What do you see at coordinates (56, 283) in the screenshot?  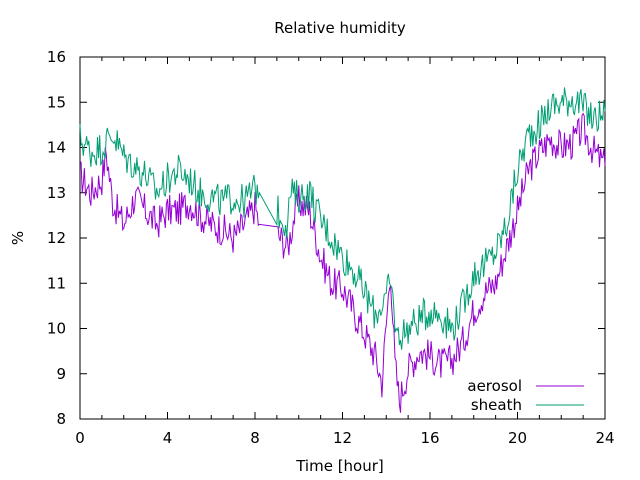 I see `y-tick-label: 11` at bounding box center [56, 283].